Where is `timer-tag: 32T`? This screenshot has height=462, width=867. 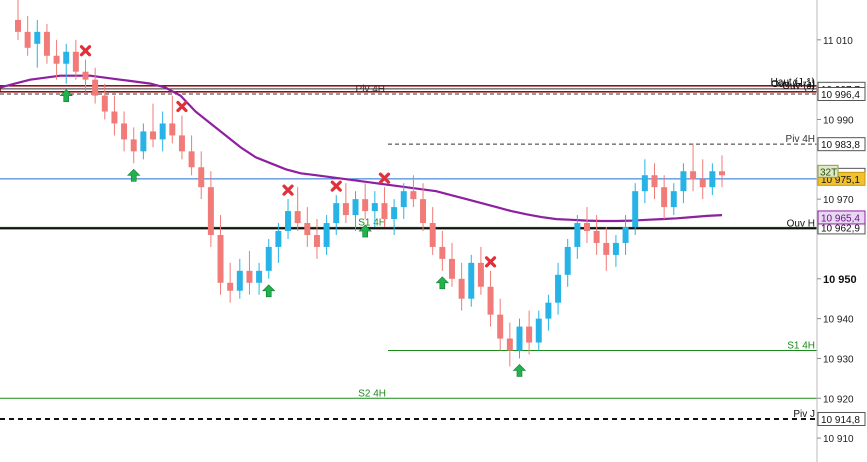 timer-tag: 32T is located at coordinates (828, 172).